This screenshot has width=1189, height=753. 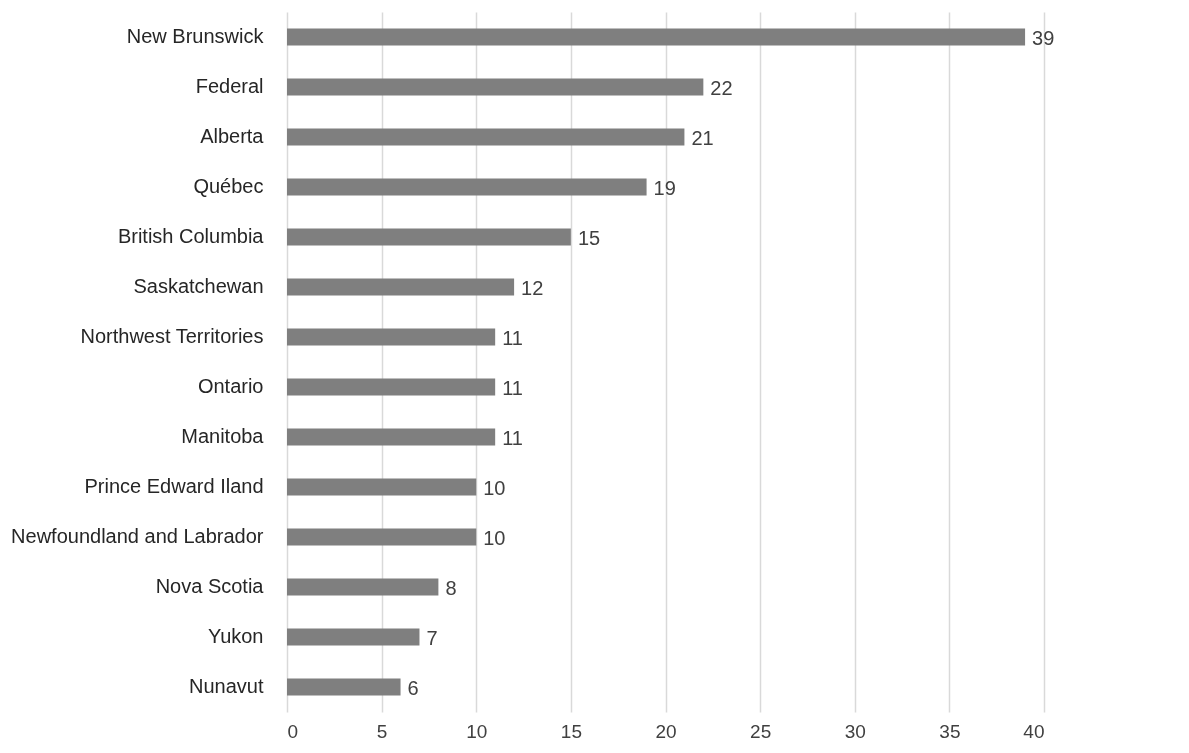 I want to click on x-tick-label: 15, so click(x=571, y=731).